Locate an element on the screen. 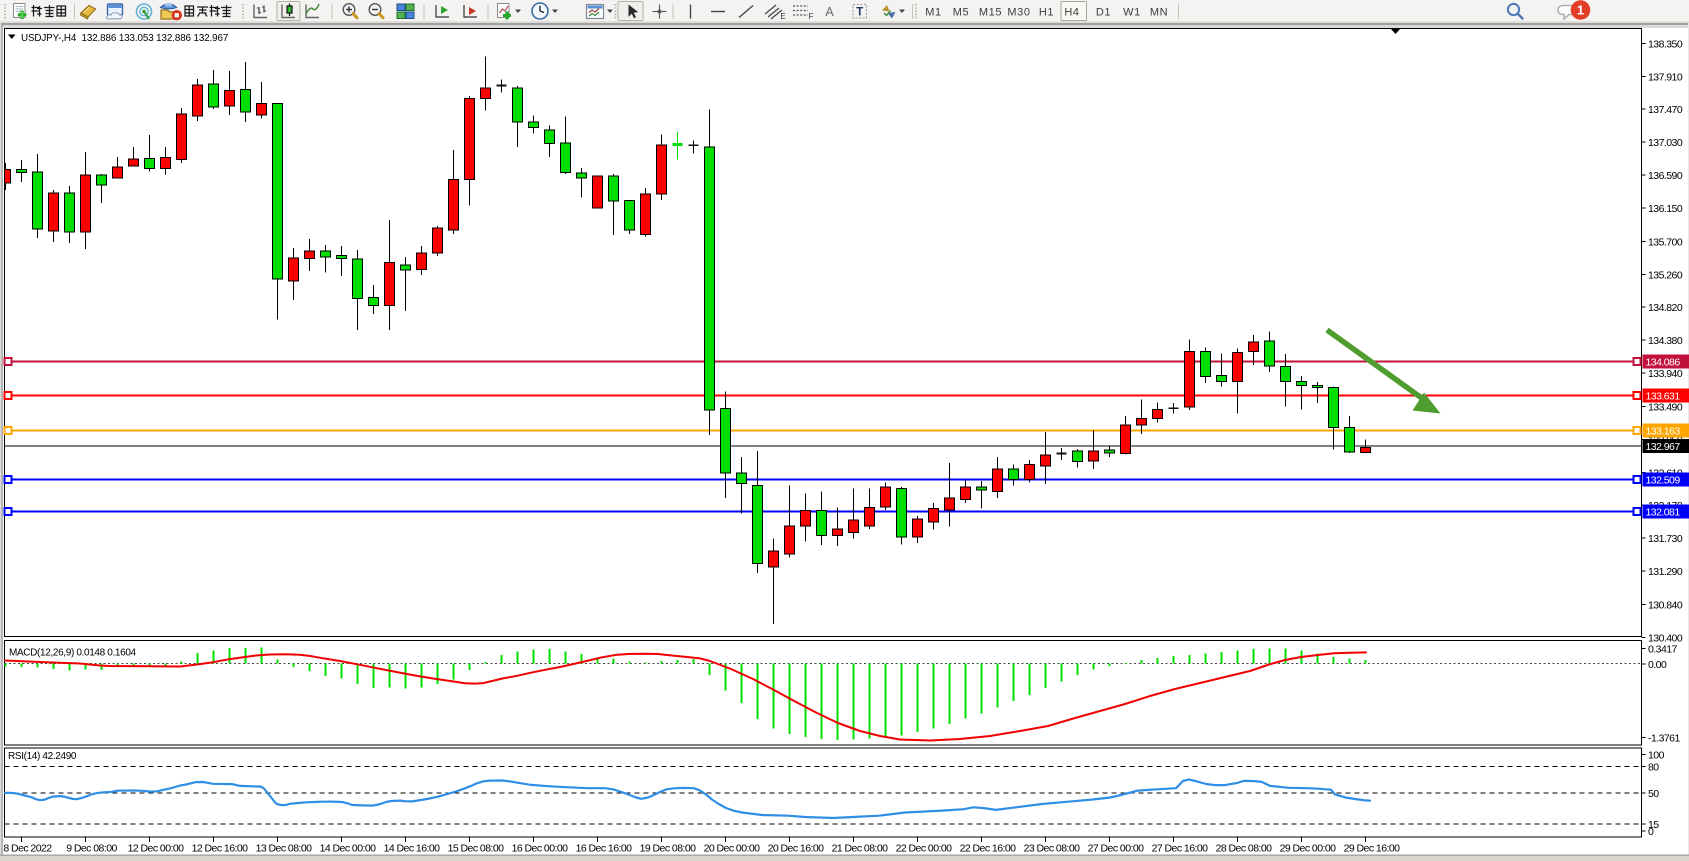 This screenshot has width=1689, height=861. svg-text: M15 is located at coordinates (990, 13).